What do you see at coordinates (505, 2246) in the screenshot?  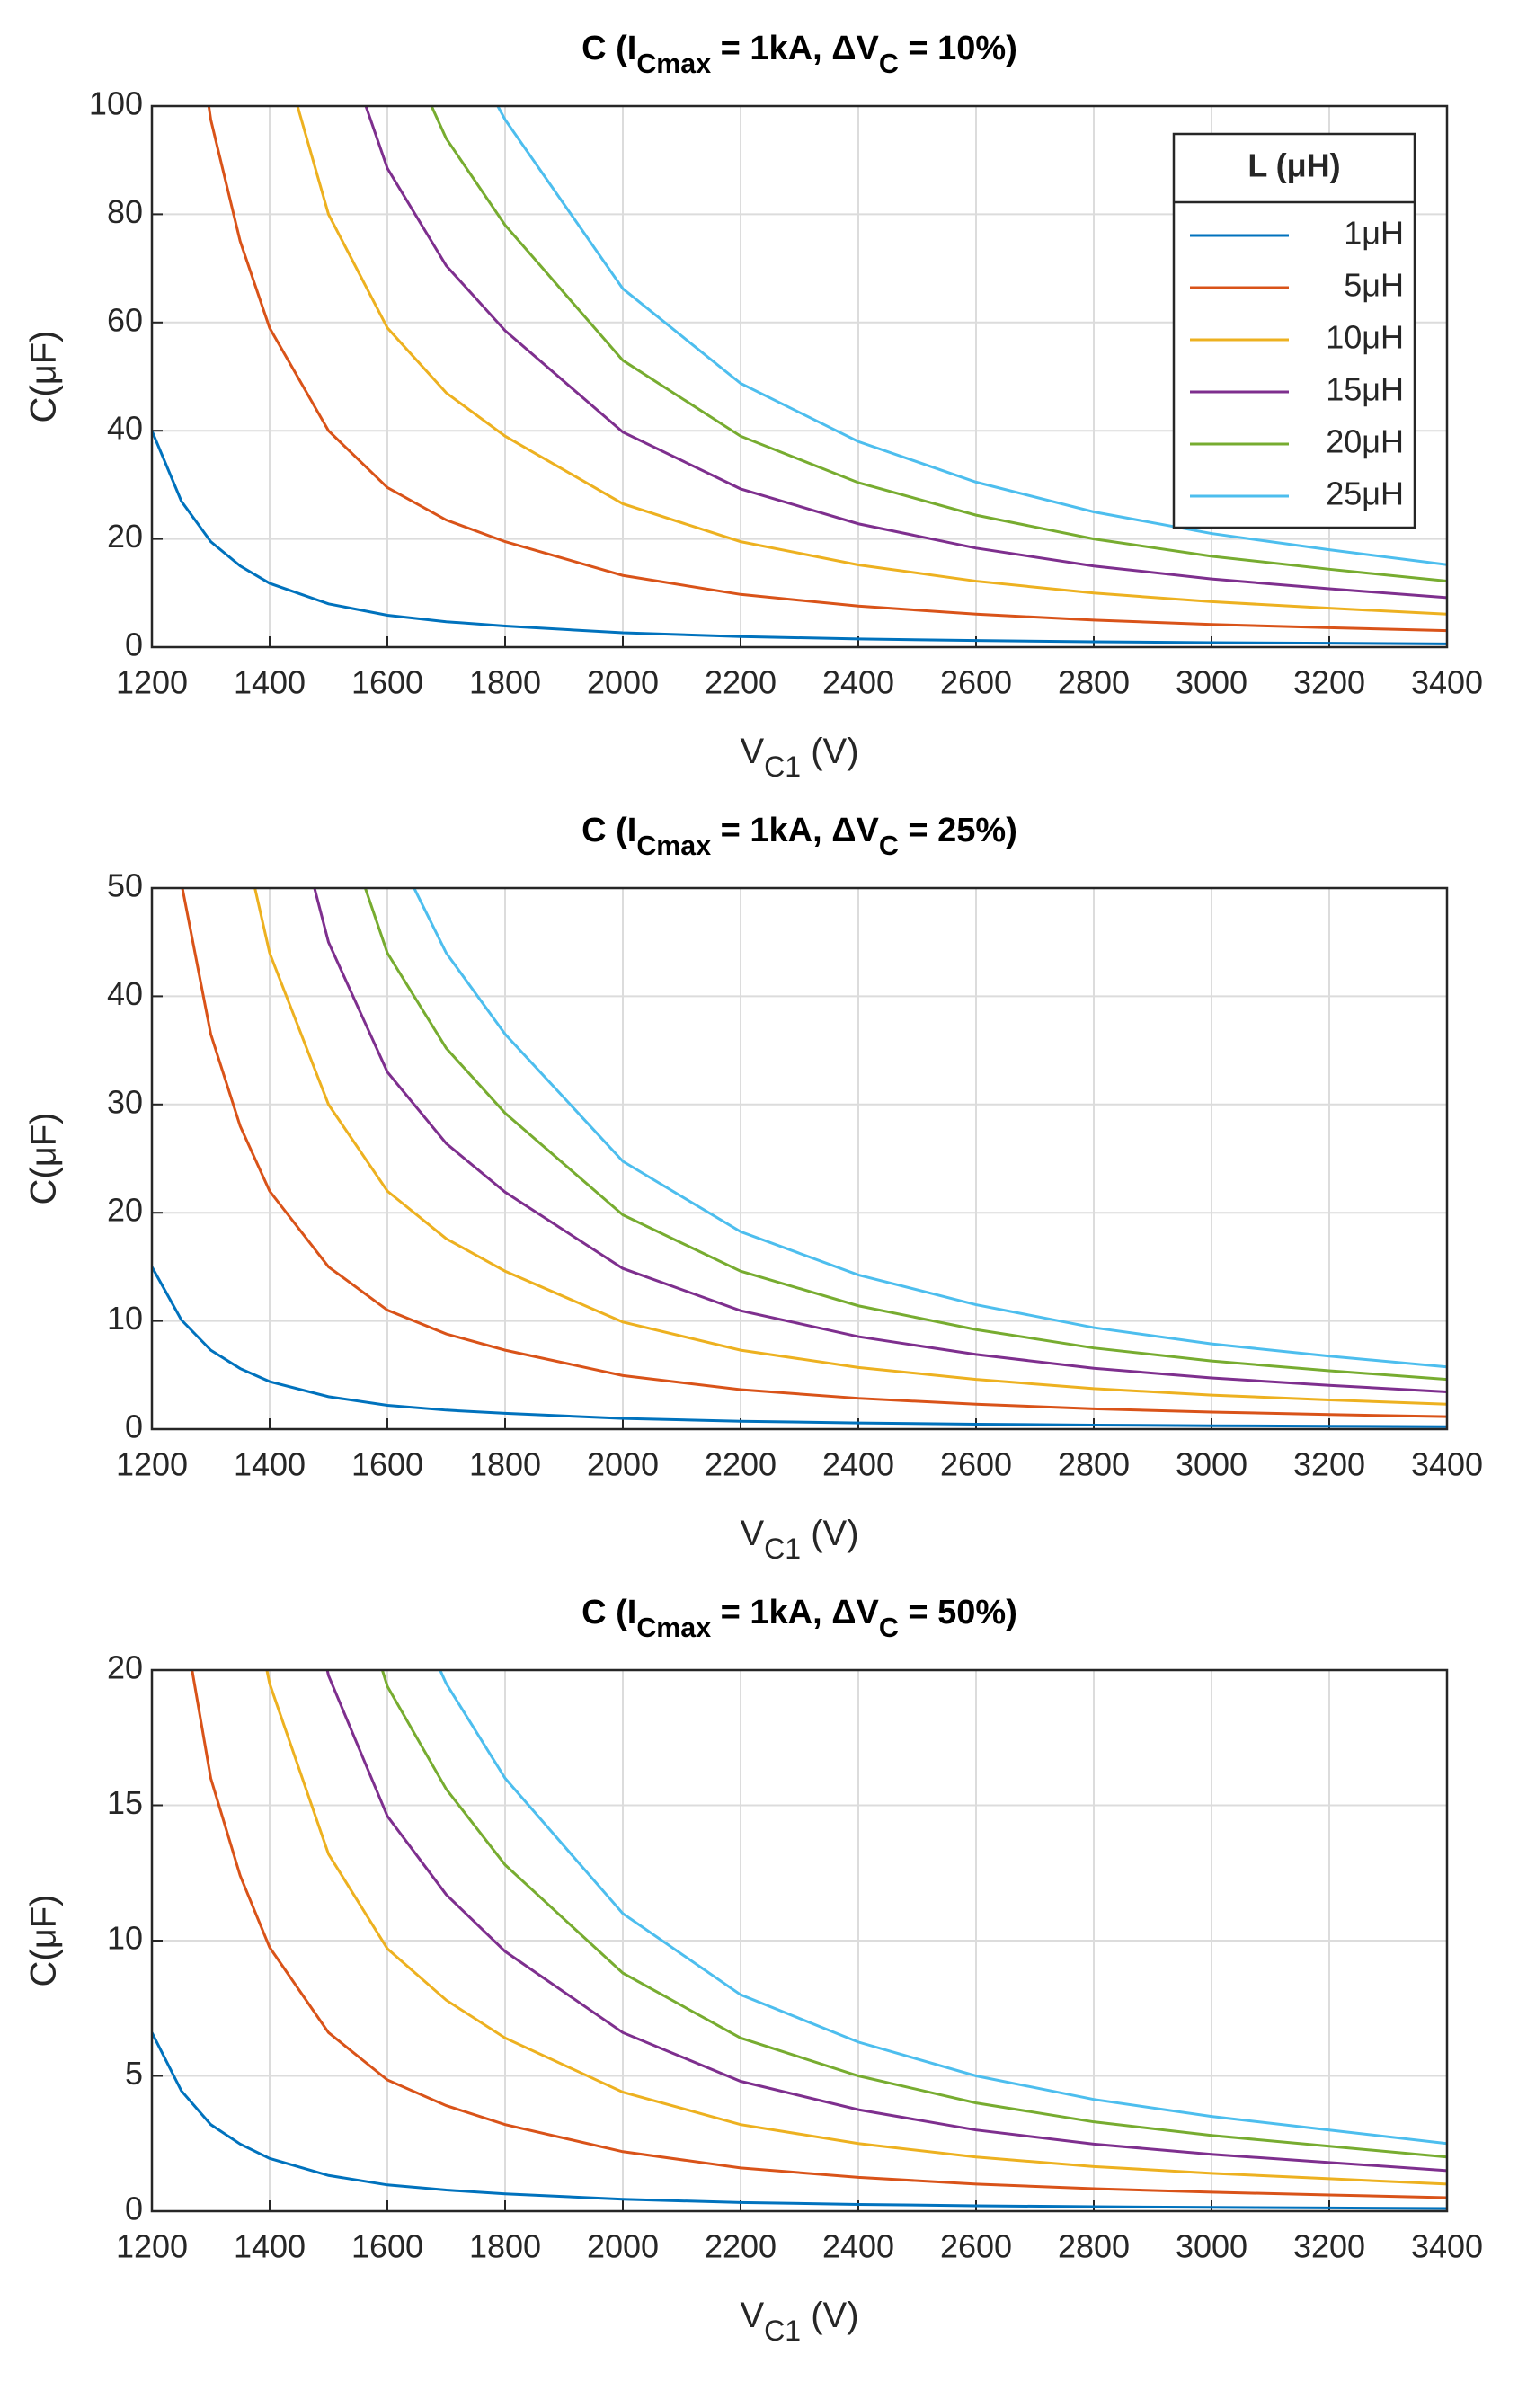 I see `x-tick-label: 1800` at bounding box center [505, 2246].